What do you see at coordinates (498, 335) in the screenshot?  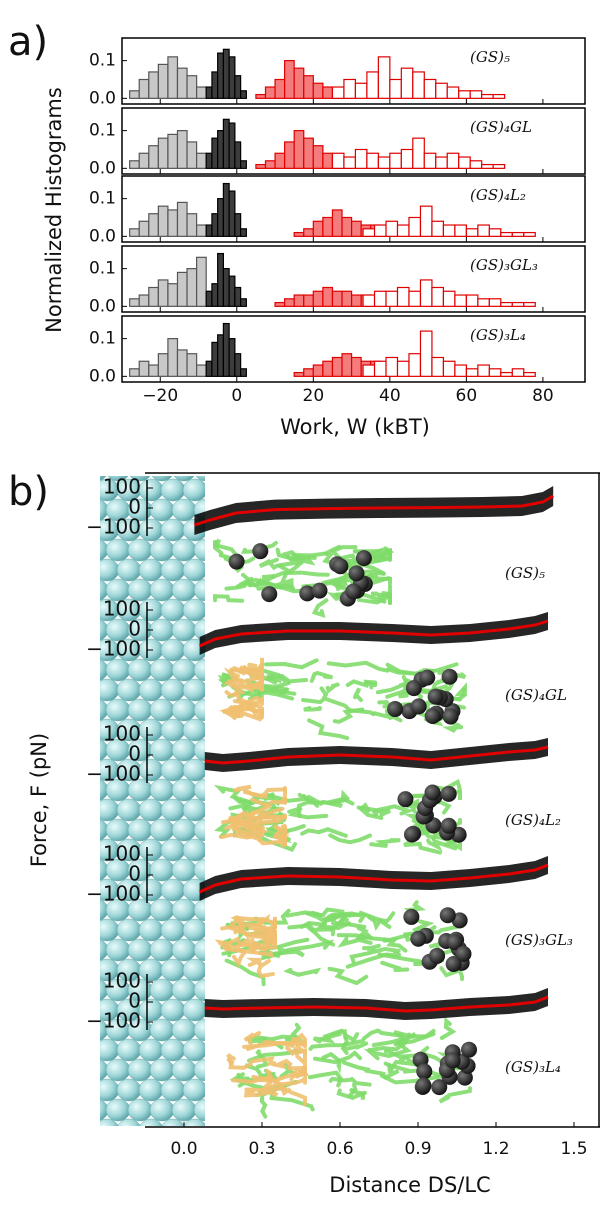 I see `panel-annotation: (GS)₃L₄` at bounding box center [498, 335].